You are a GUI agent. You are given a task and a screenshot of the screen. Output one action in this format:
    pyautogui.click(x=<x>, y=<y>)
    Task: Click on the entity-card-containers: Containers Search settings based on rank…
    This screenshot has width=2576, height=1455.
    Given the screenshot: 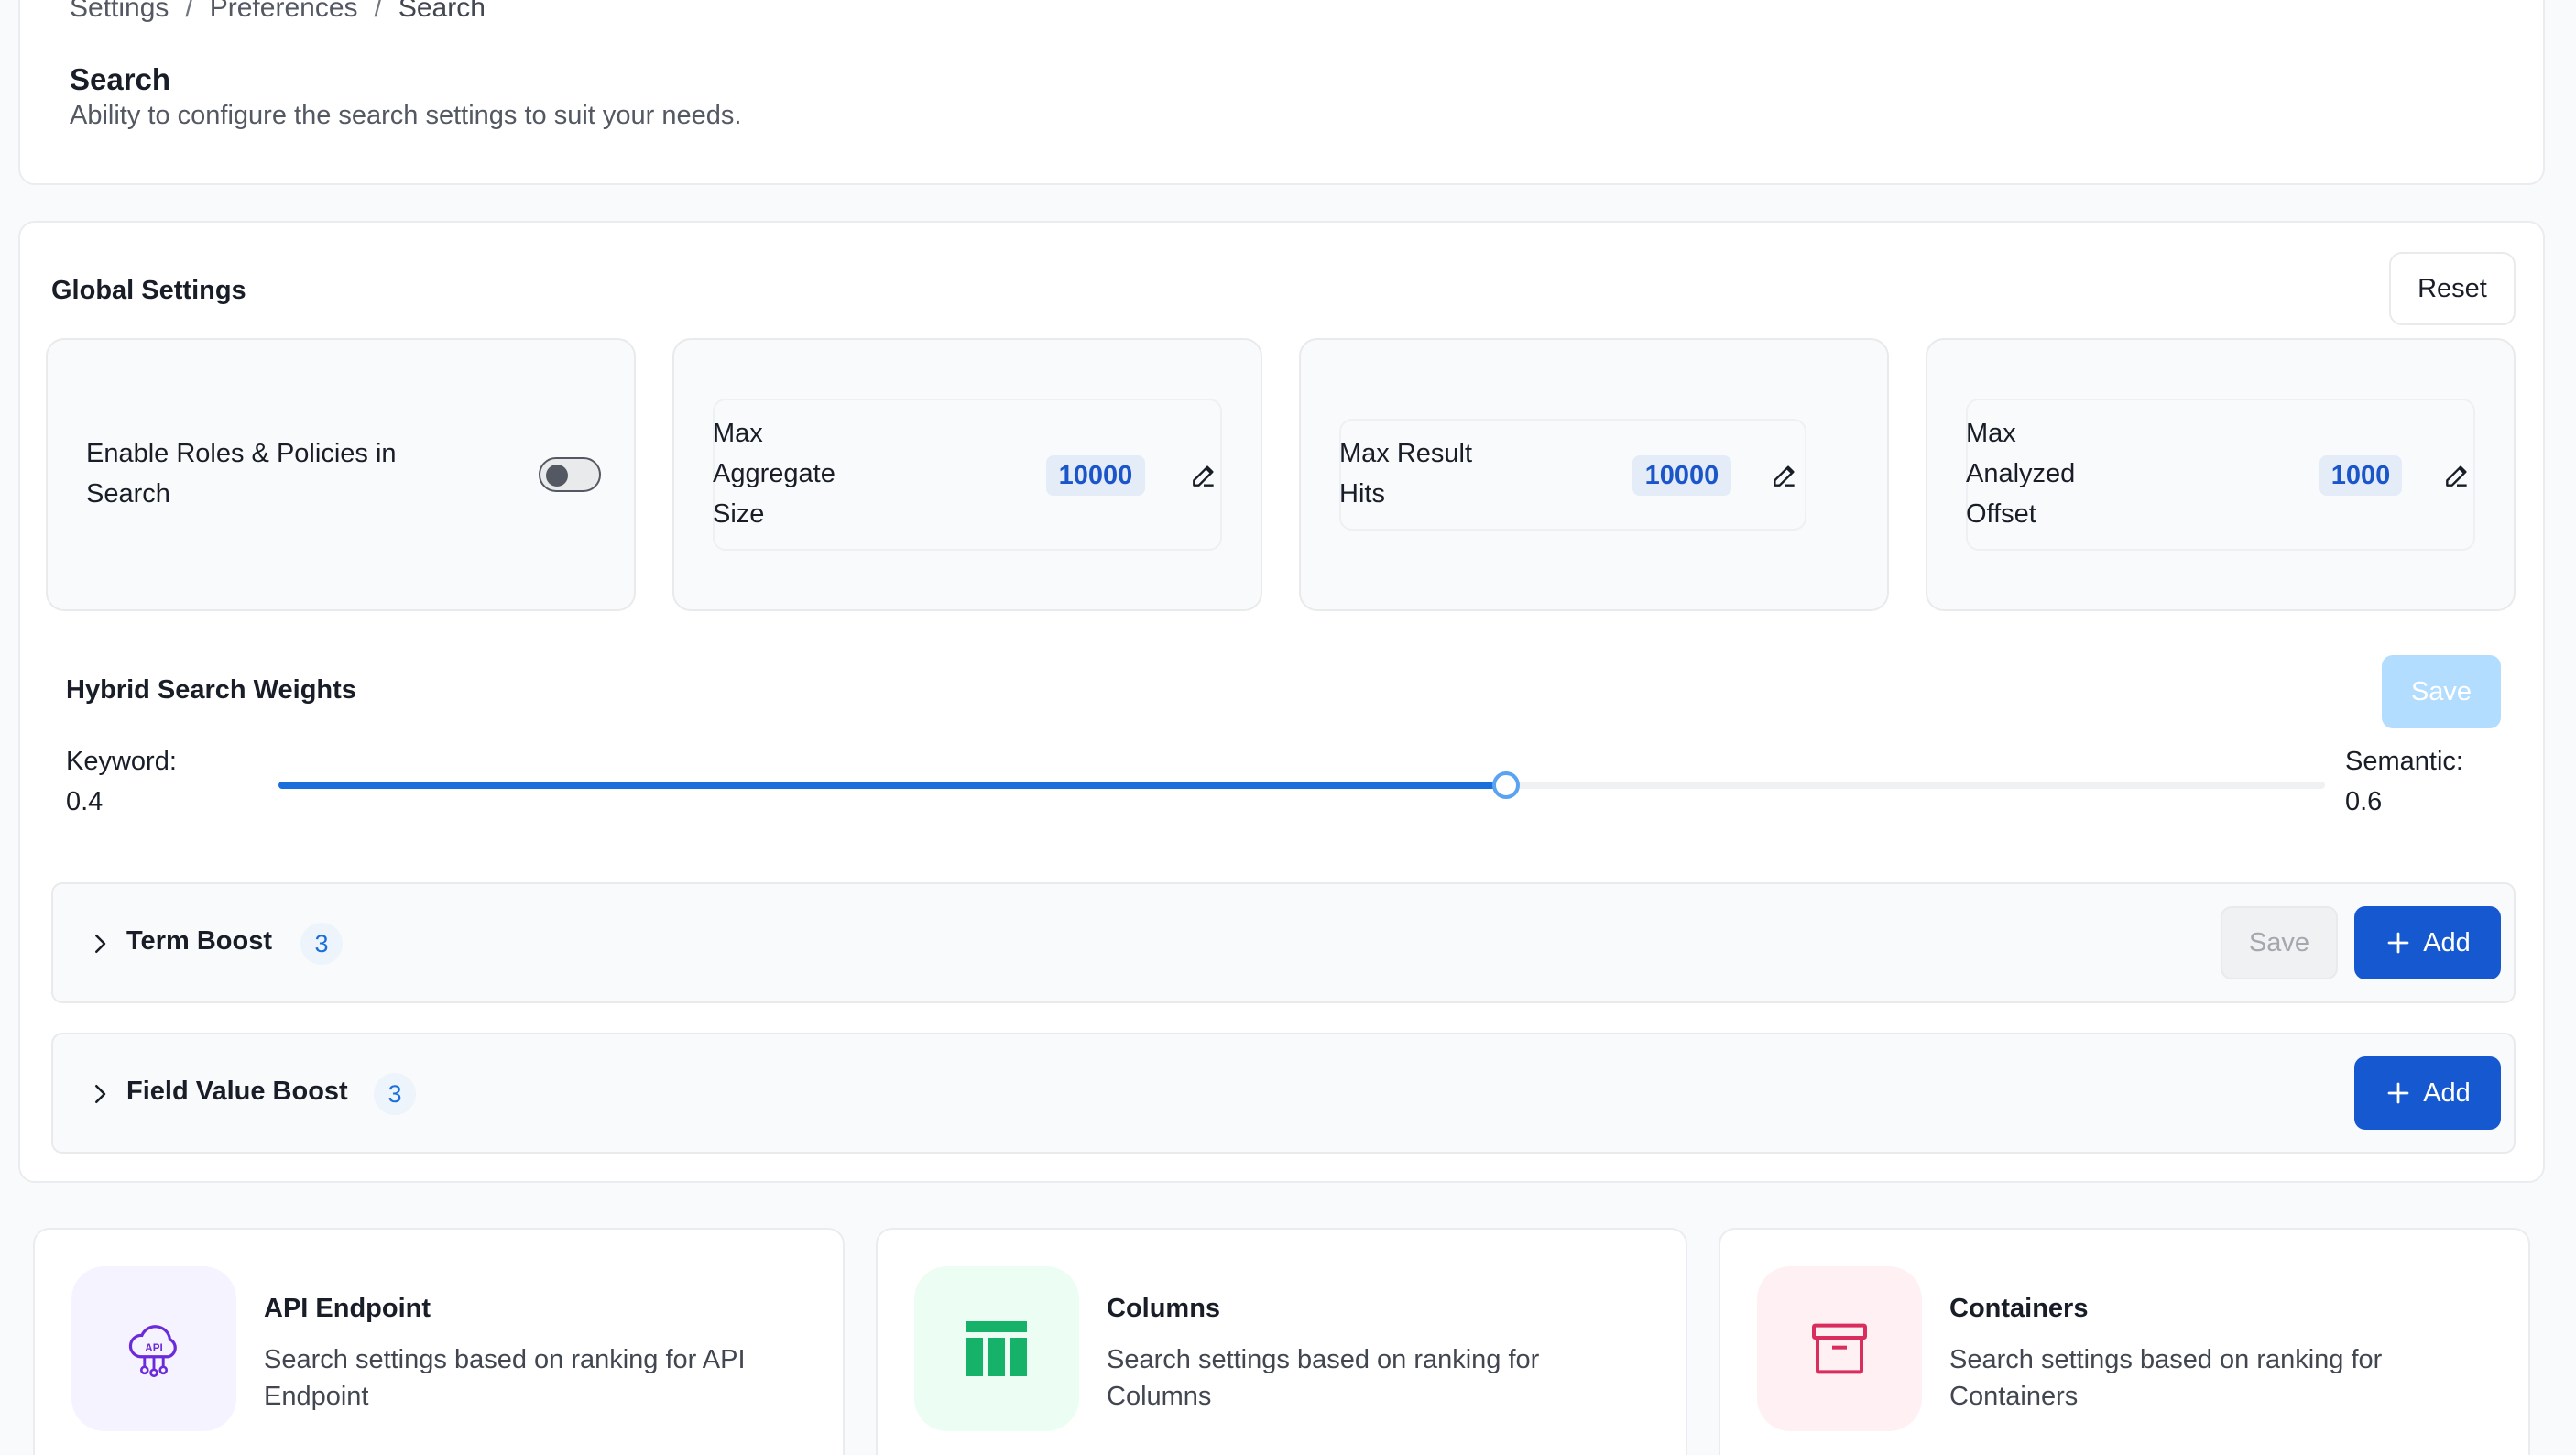 What is the action you would take?
    pyautogui.click(x=2124, y=1341)
    